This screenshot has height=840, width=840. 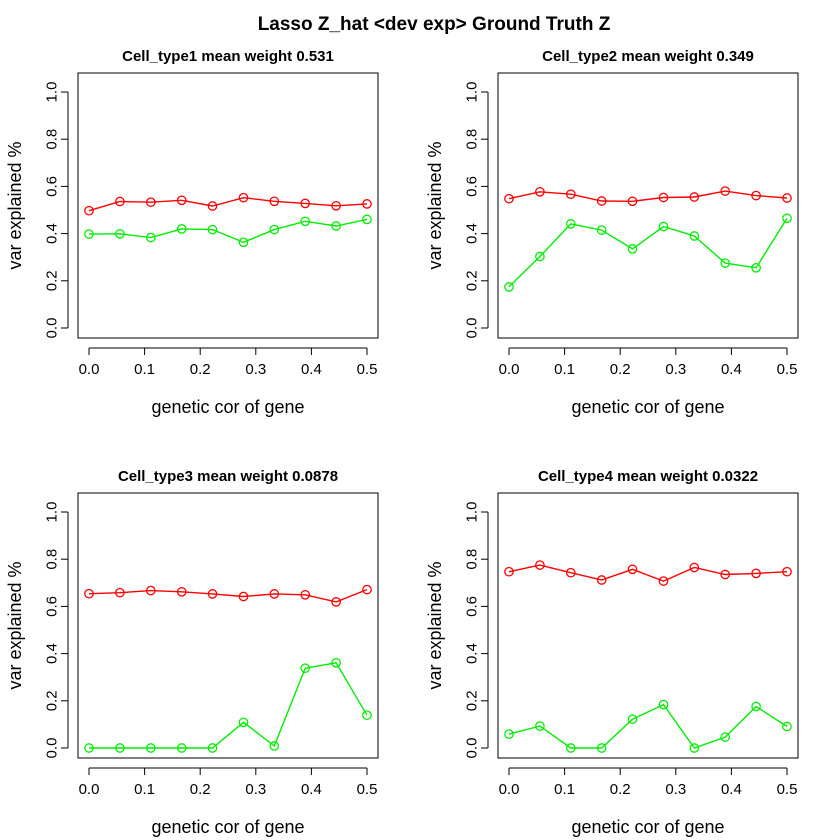 What do you see at coordinates (472, 700) in the screenshot?
I see `y-tick-label: 0.2` at bounding box center [472, 700].